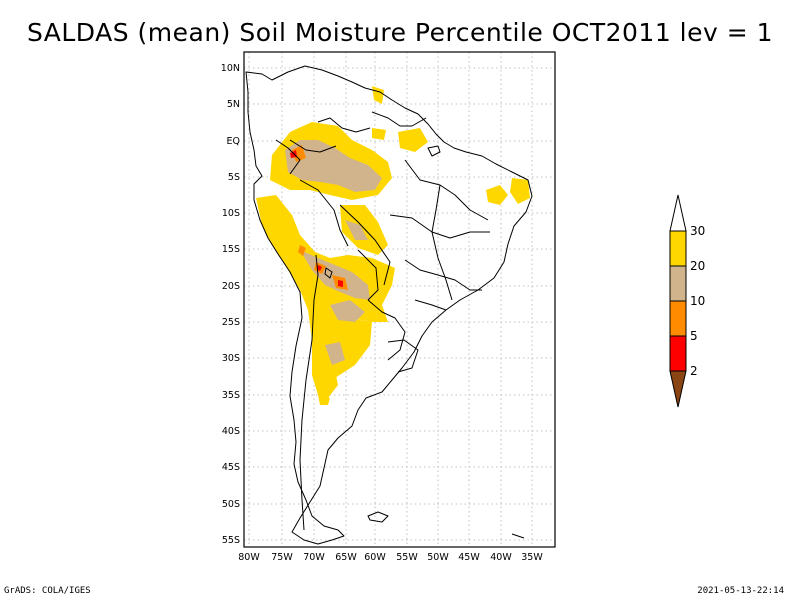 The image size is (800, 600). I want to click on region-caribbean-yellow, so click(378, 95).